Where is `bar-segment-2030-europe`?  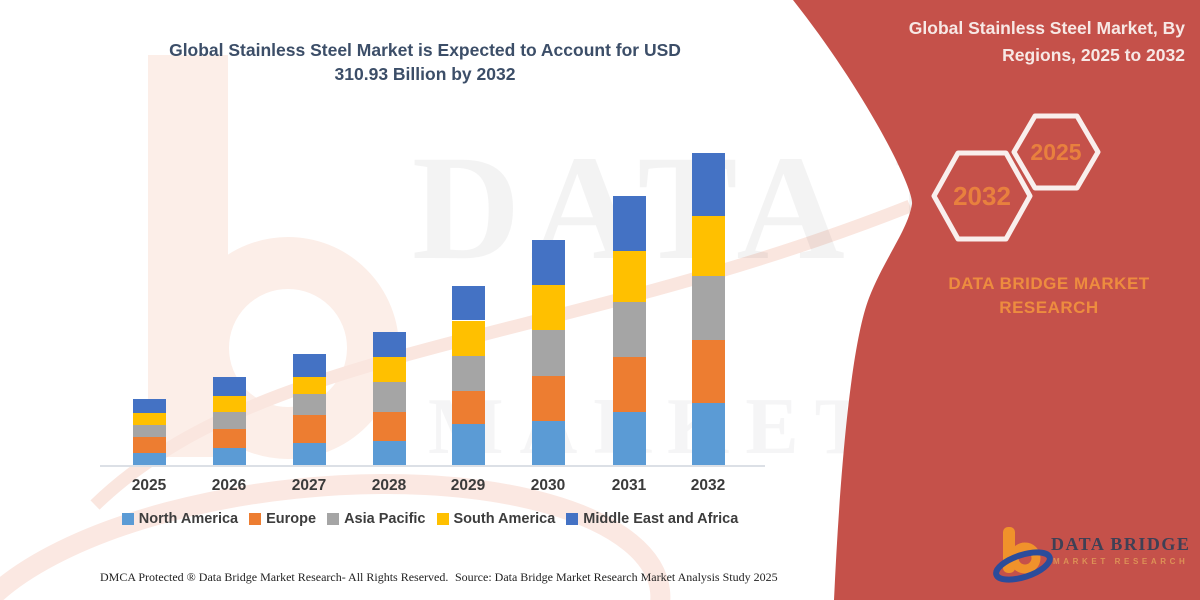 bar-segment-2030-europe is located at coordinates (548, 398).